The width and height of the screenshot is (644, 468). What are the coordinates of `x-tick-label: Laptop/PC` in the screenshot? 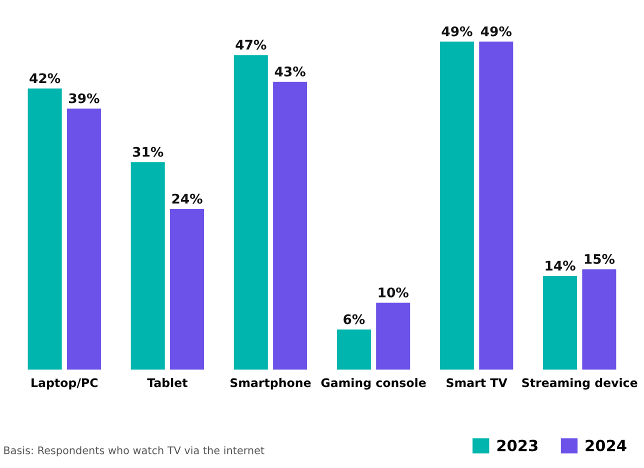 It's located at (65, 384).